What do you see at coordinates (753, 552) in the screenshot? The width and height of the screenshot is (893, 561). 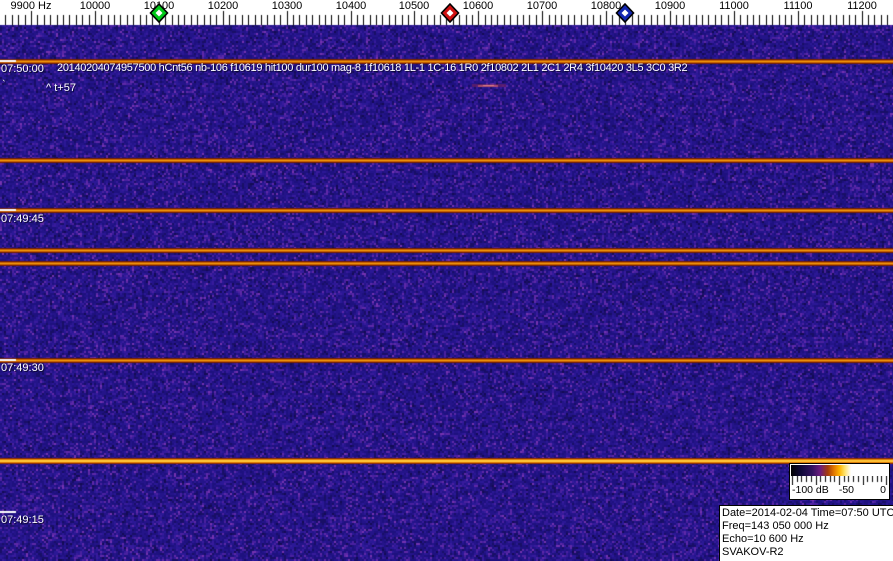 I see `info-line-station: SVAKOV-R2` at bounding box center [753, 552].